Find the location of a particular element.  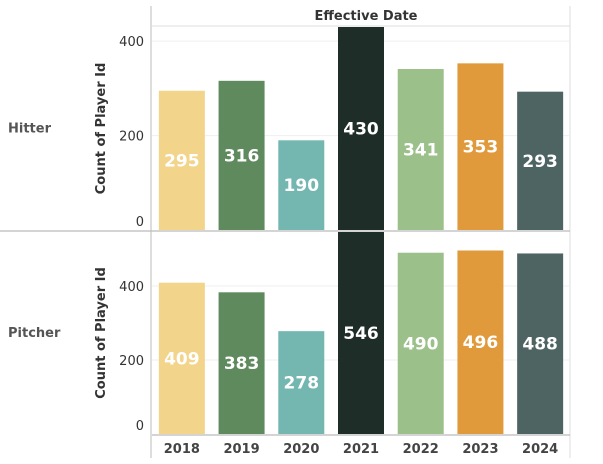

x-tick-label: 2018 is located at coordinates (182, 449).